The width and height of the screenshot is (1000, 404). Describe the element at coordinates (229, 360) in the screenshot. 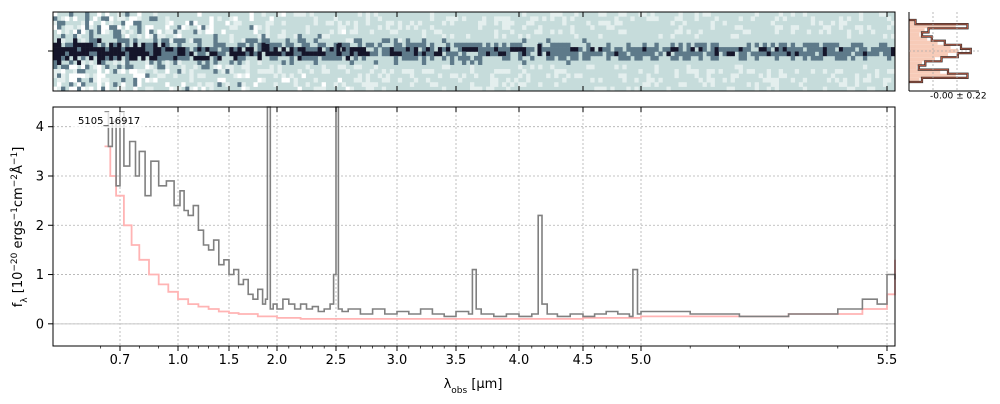

I see `x-tick-label: 1.5` at that location.